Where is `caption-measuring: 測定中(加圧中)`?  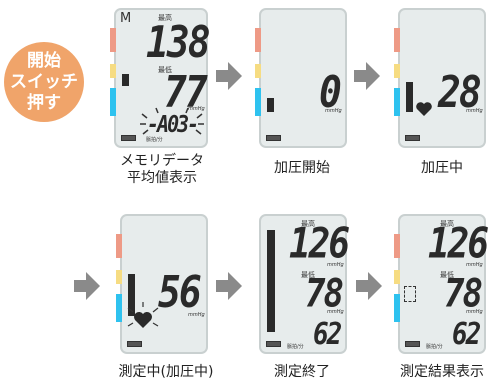 caption-measuring: 測定中(加圧中) is located at coordinates (166, 372).